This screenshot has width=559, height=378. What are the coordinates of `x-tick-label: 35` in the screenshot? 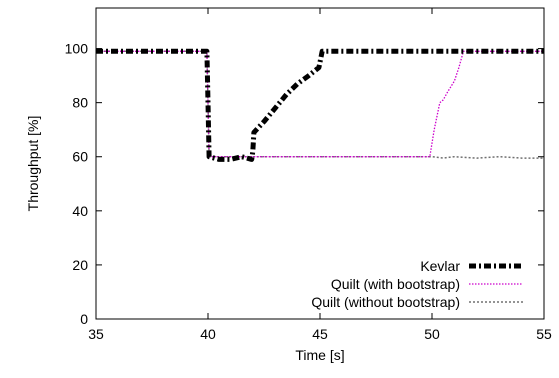 It's located at (96, 334).